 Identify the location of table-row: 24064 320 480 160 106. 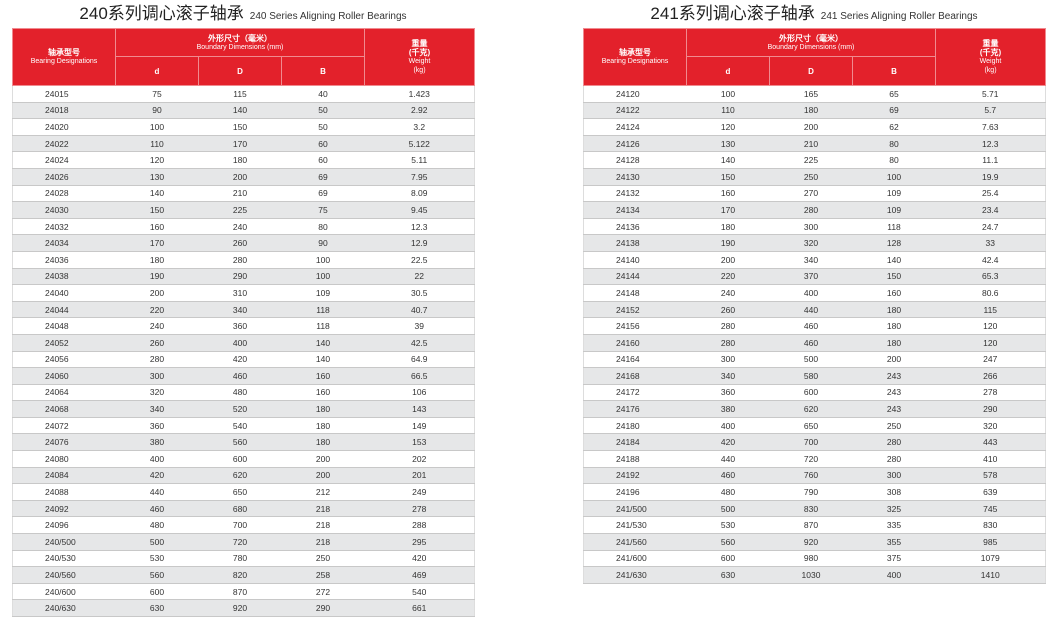
(243, 393).